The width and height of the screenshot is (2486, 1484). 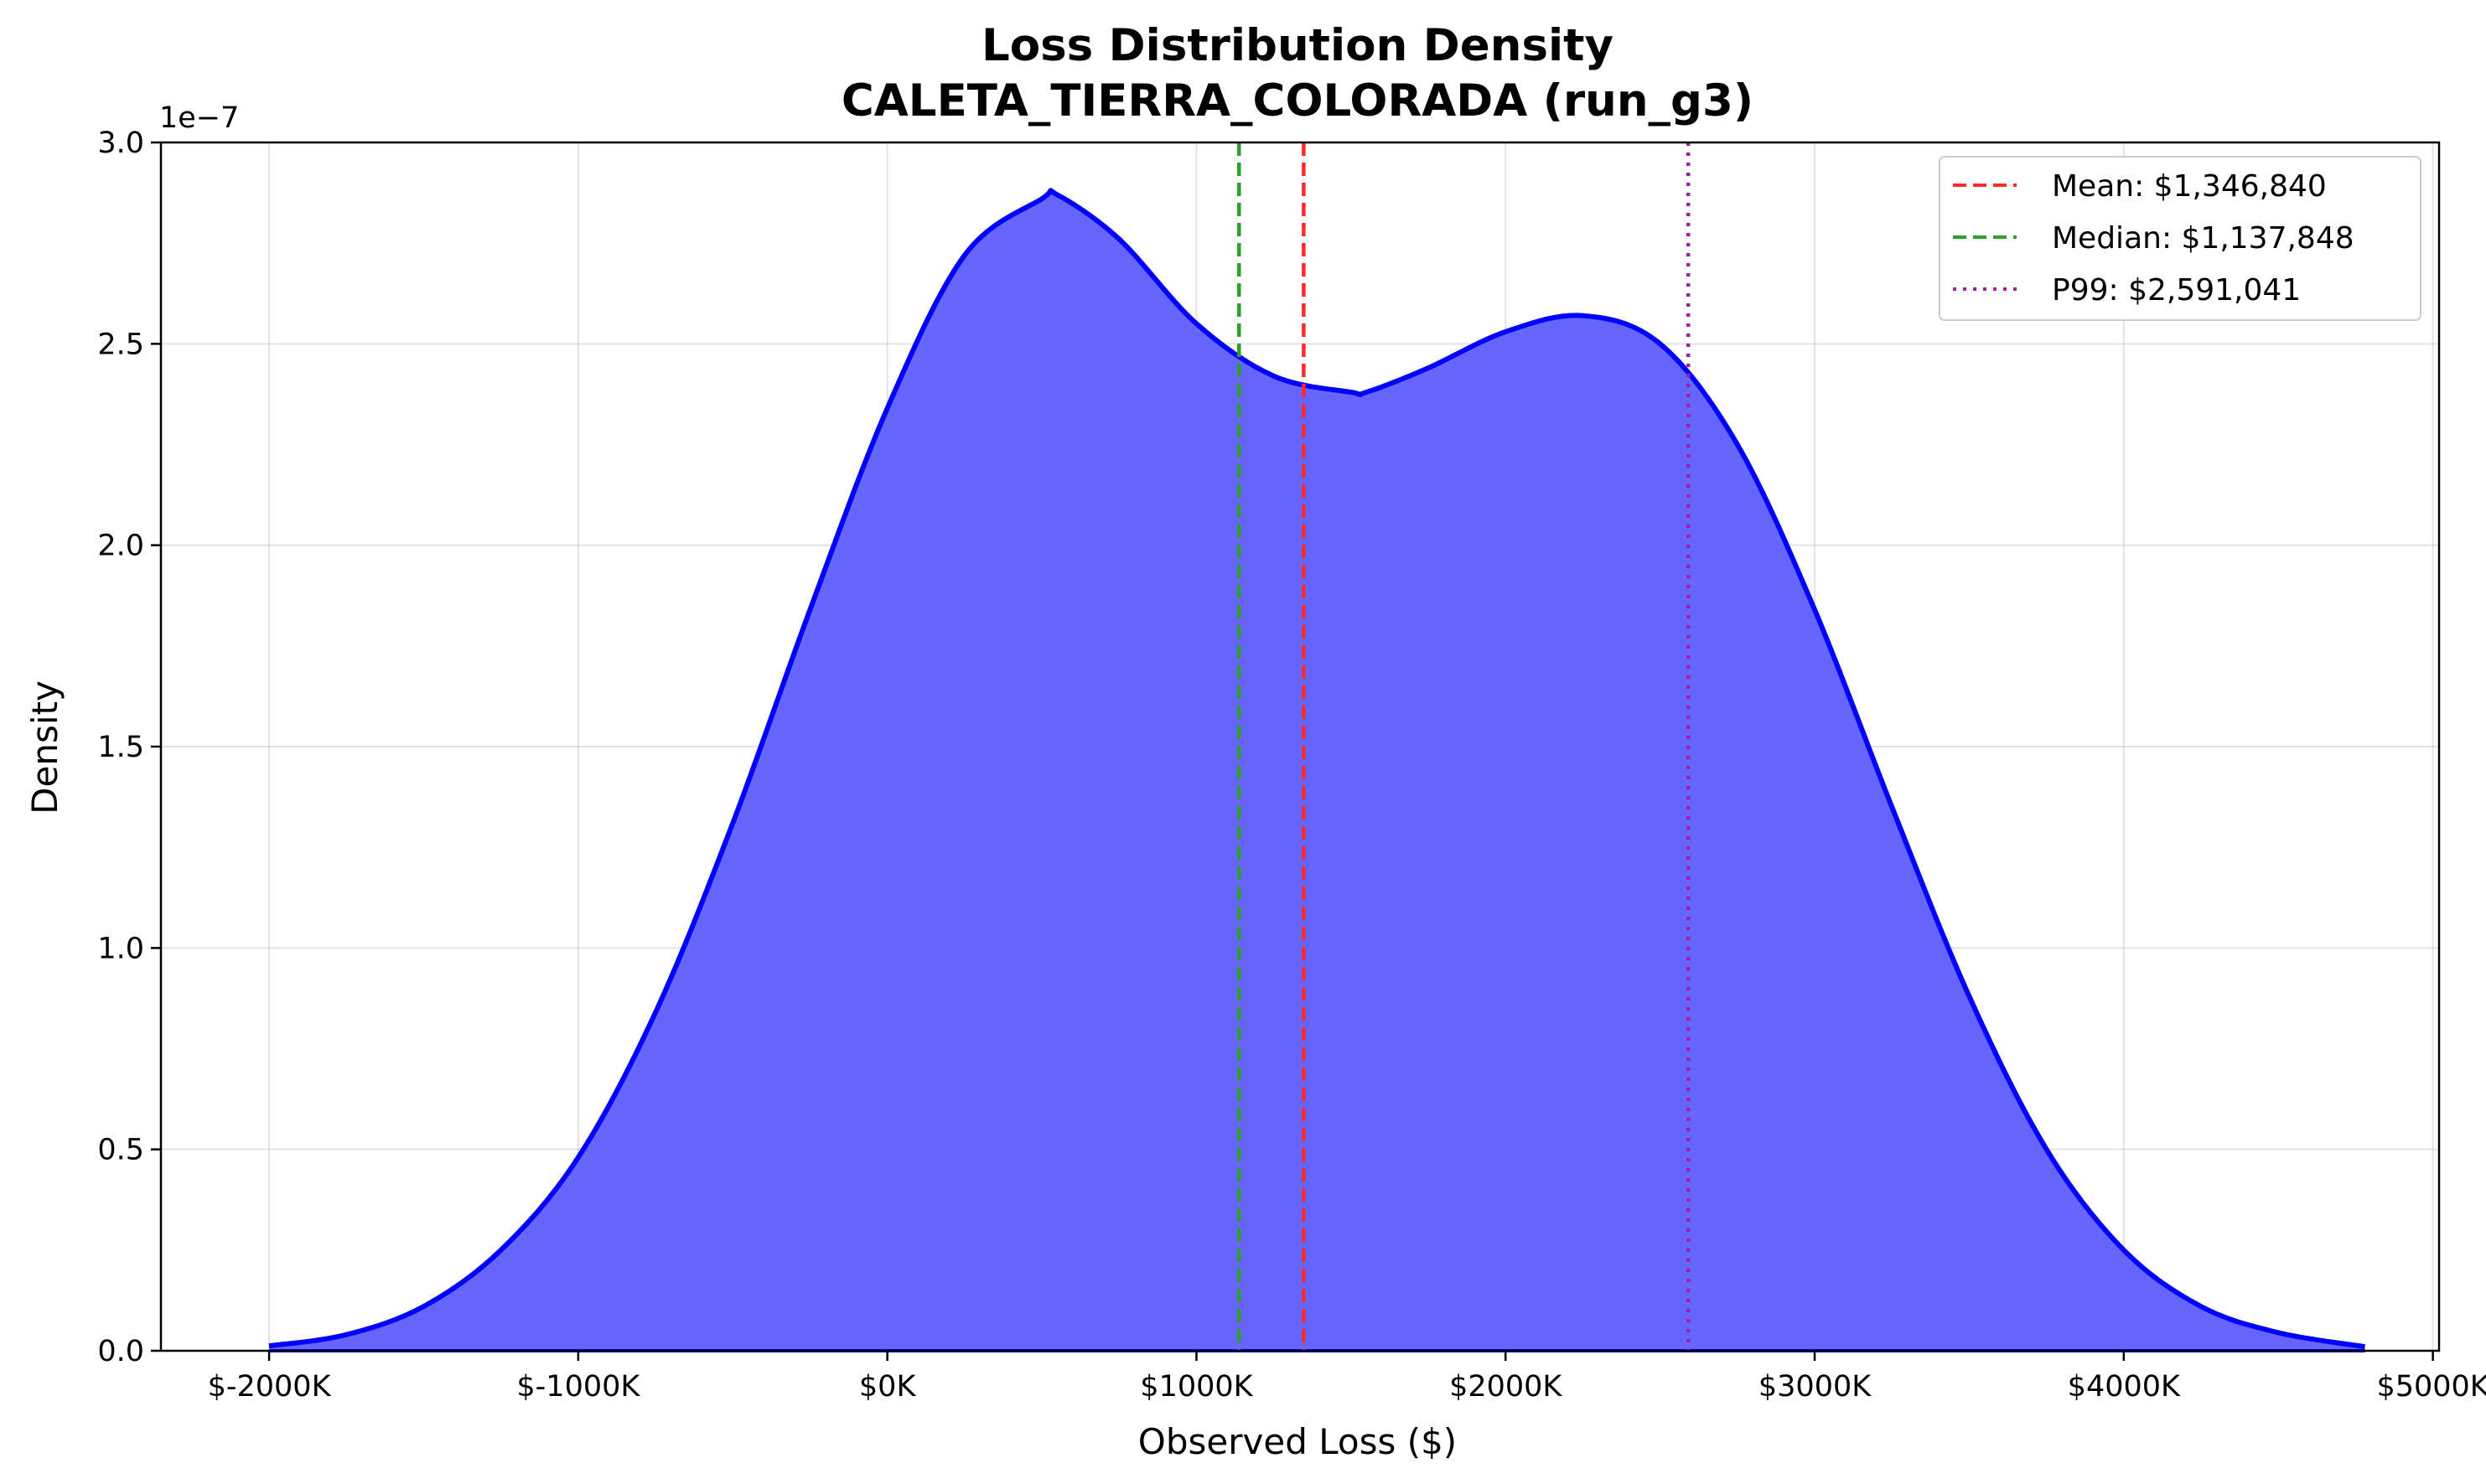 I want to click on x-tick-label: $2000K, so click(x=1505, y=1387).